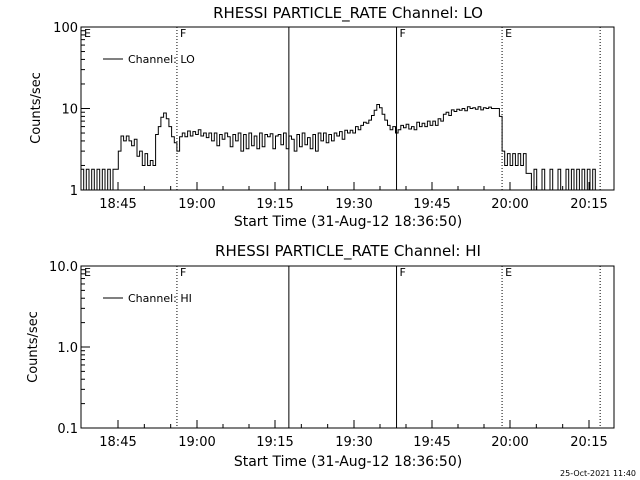 Image resolution: width=640 pixels, height=480 pixels. What do you see at coordinates (67, 429) in the screenshot?
I see `y-tick-label: 0.1` at bounding box center [67, 429].